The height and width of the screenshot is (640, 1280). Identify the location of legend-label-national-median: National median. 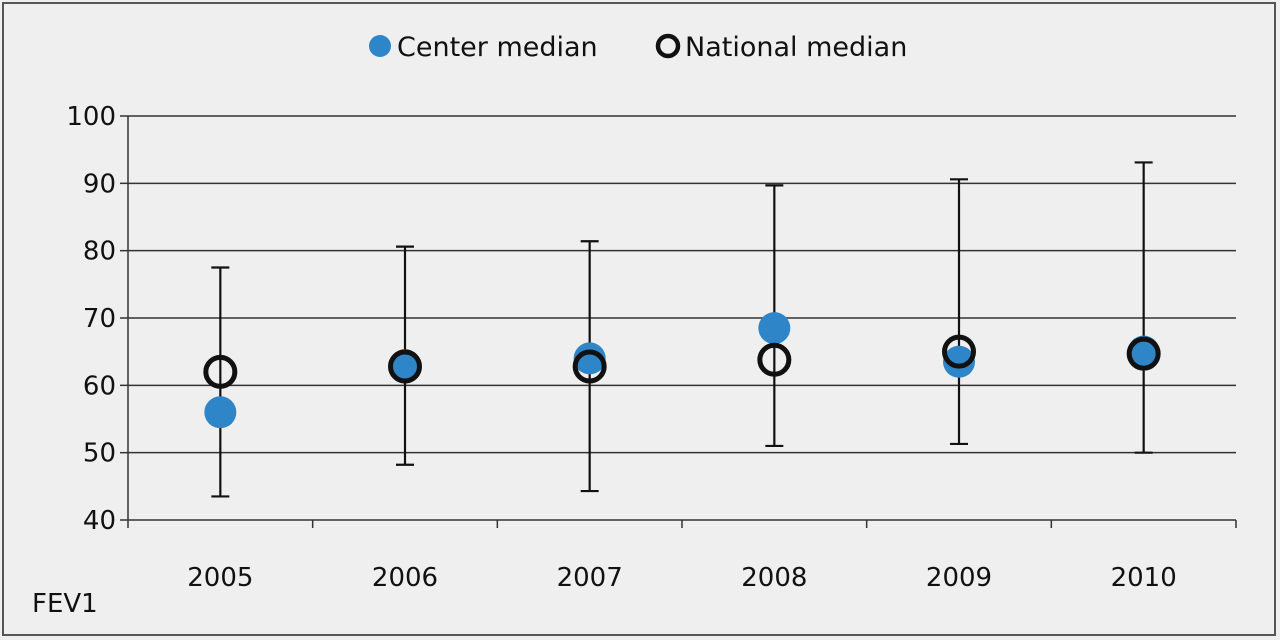
(796, 47).